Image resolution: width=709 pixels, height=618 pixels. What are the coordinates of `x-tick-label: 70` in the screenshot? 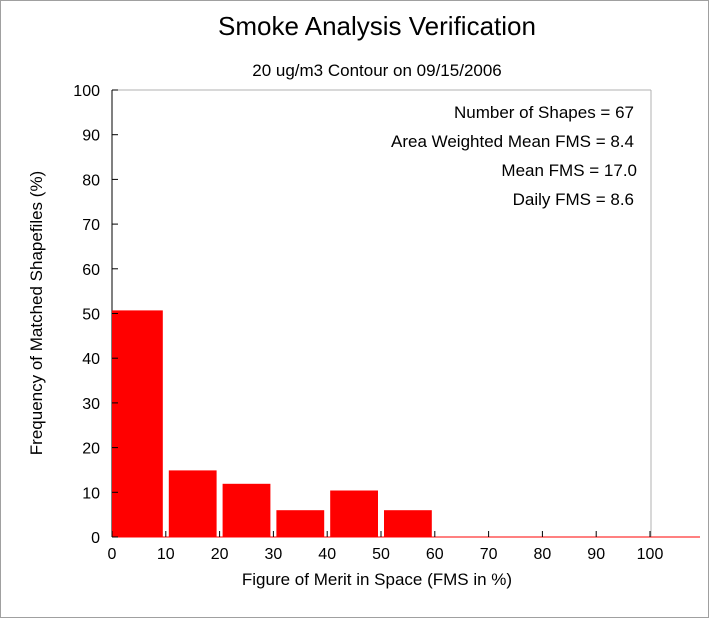 It's located at (489, 554).